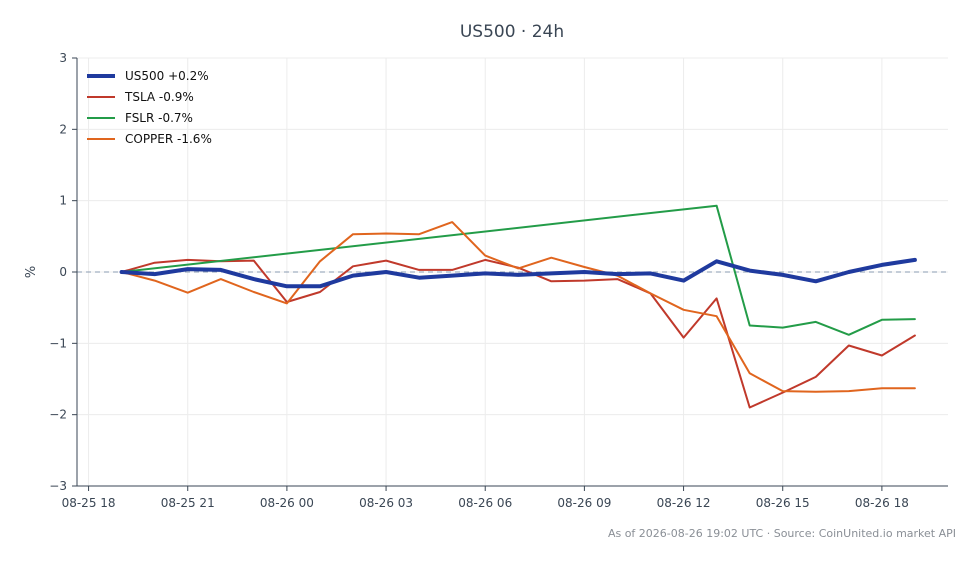  I want to click on series-line-us500, so click(518, 273).